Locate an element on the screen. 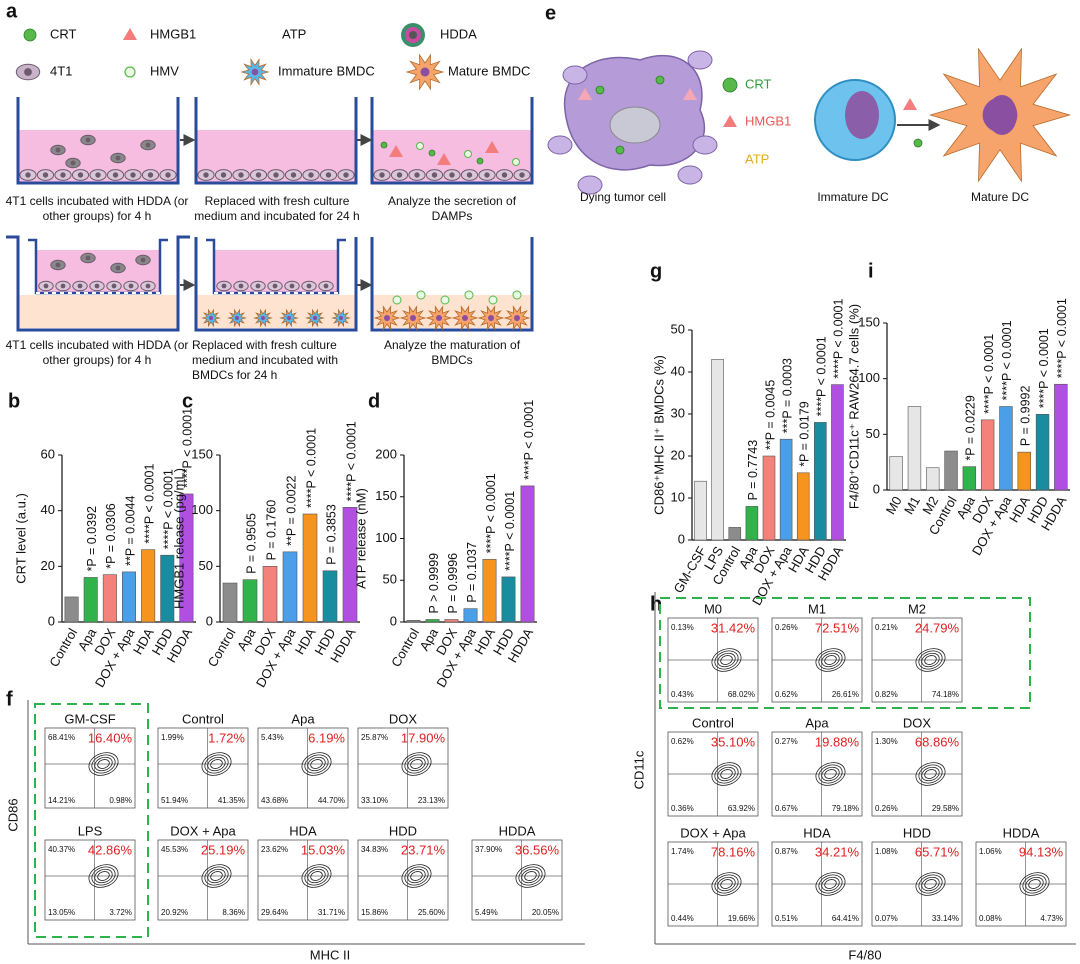  quadrant-value: 0.87% is located at coordinates (786, 851).